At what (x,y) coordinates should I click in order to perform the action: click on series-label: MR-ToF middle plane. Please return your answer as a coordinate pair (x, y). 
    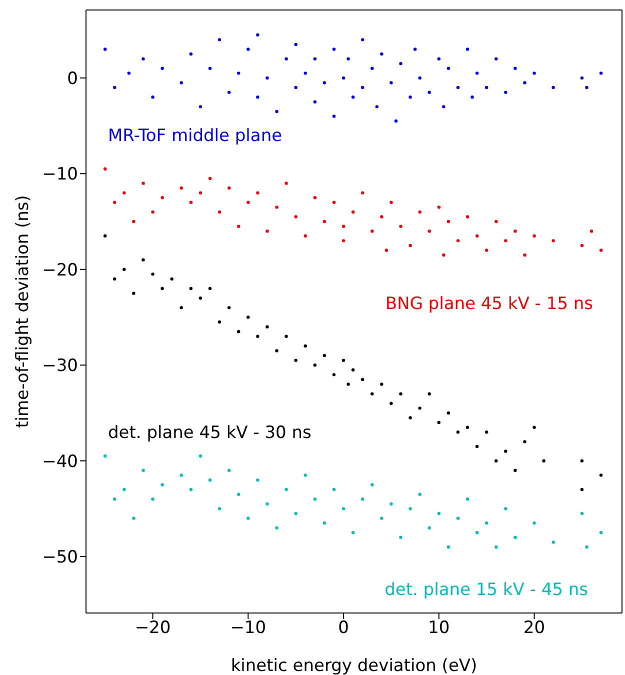
    Looking at the image, I should click on (195, 136).